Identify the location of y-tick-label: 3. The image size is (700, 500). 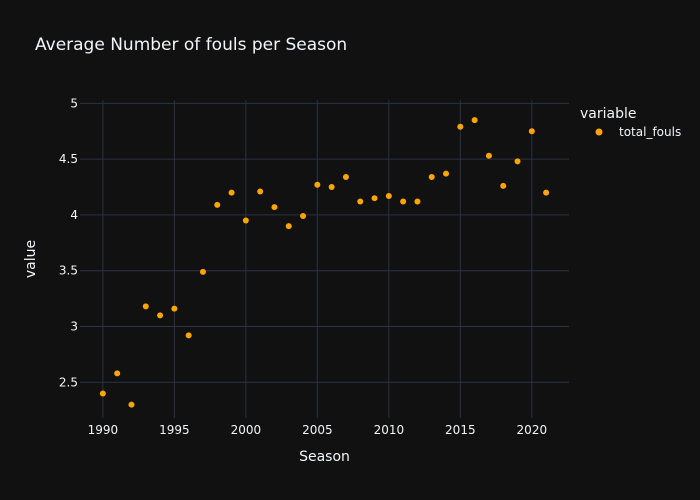
(74, 327).